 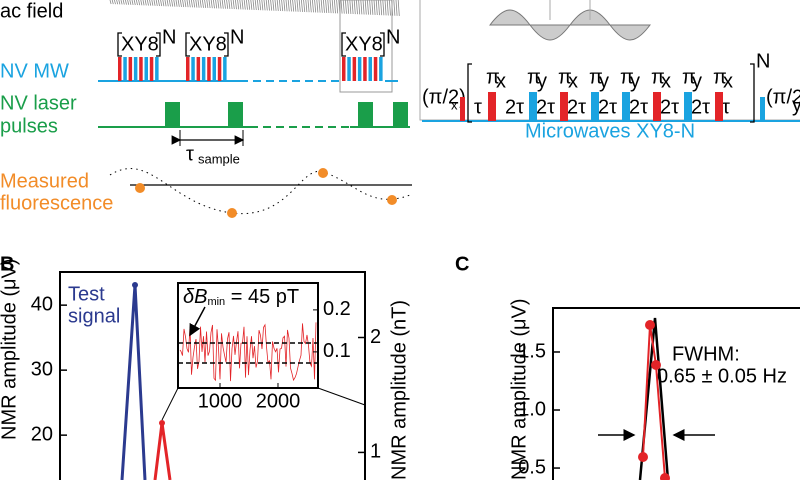 I want to click on fwhm-value: 0.65 ± 0.05 Hz, so click(x=722, y=376).